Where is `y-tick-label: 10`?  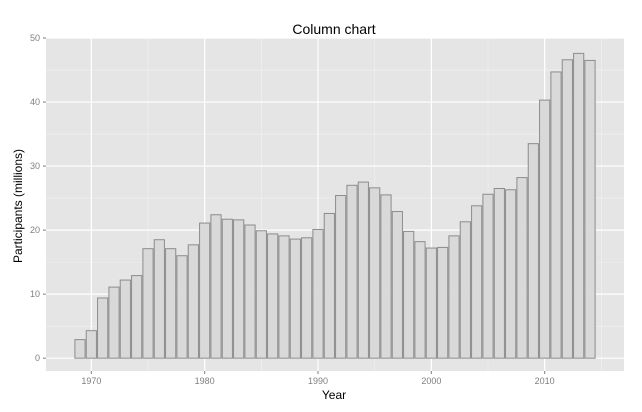
y-tick-label: 10 is located at coordinates (35, 294).